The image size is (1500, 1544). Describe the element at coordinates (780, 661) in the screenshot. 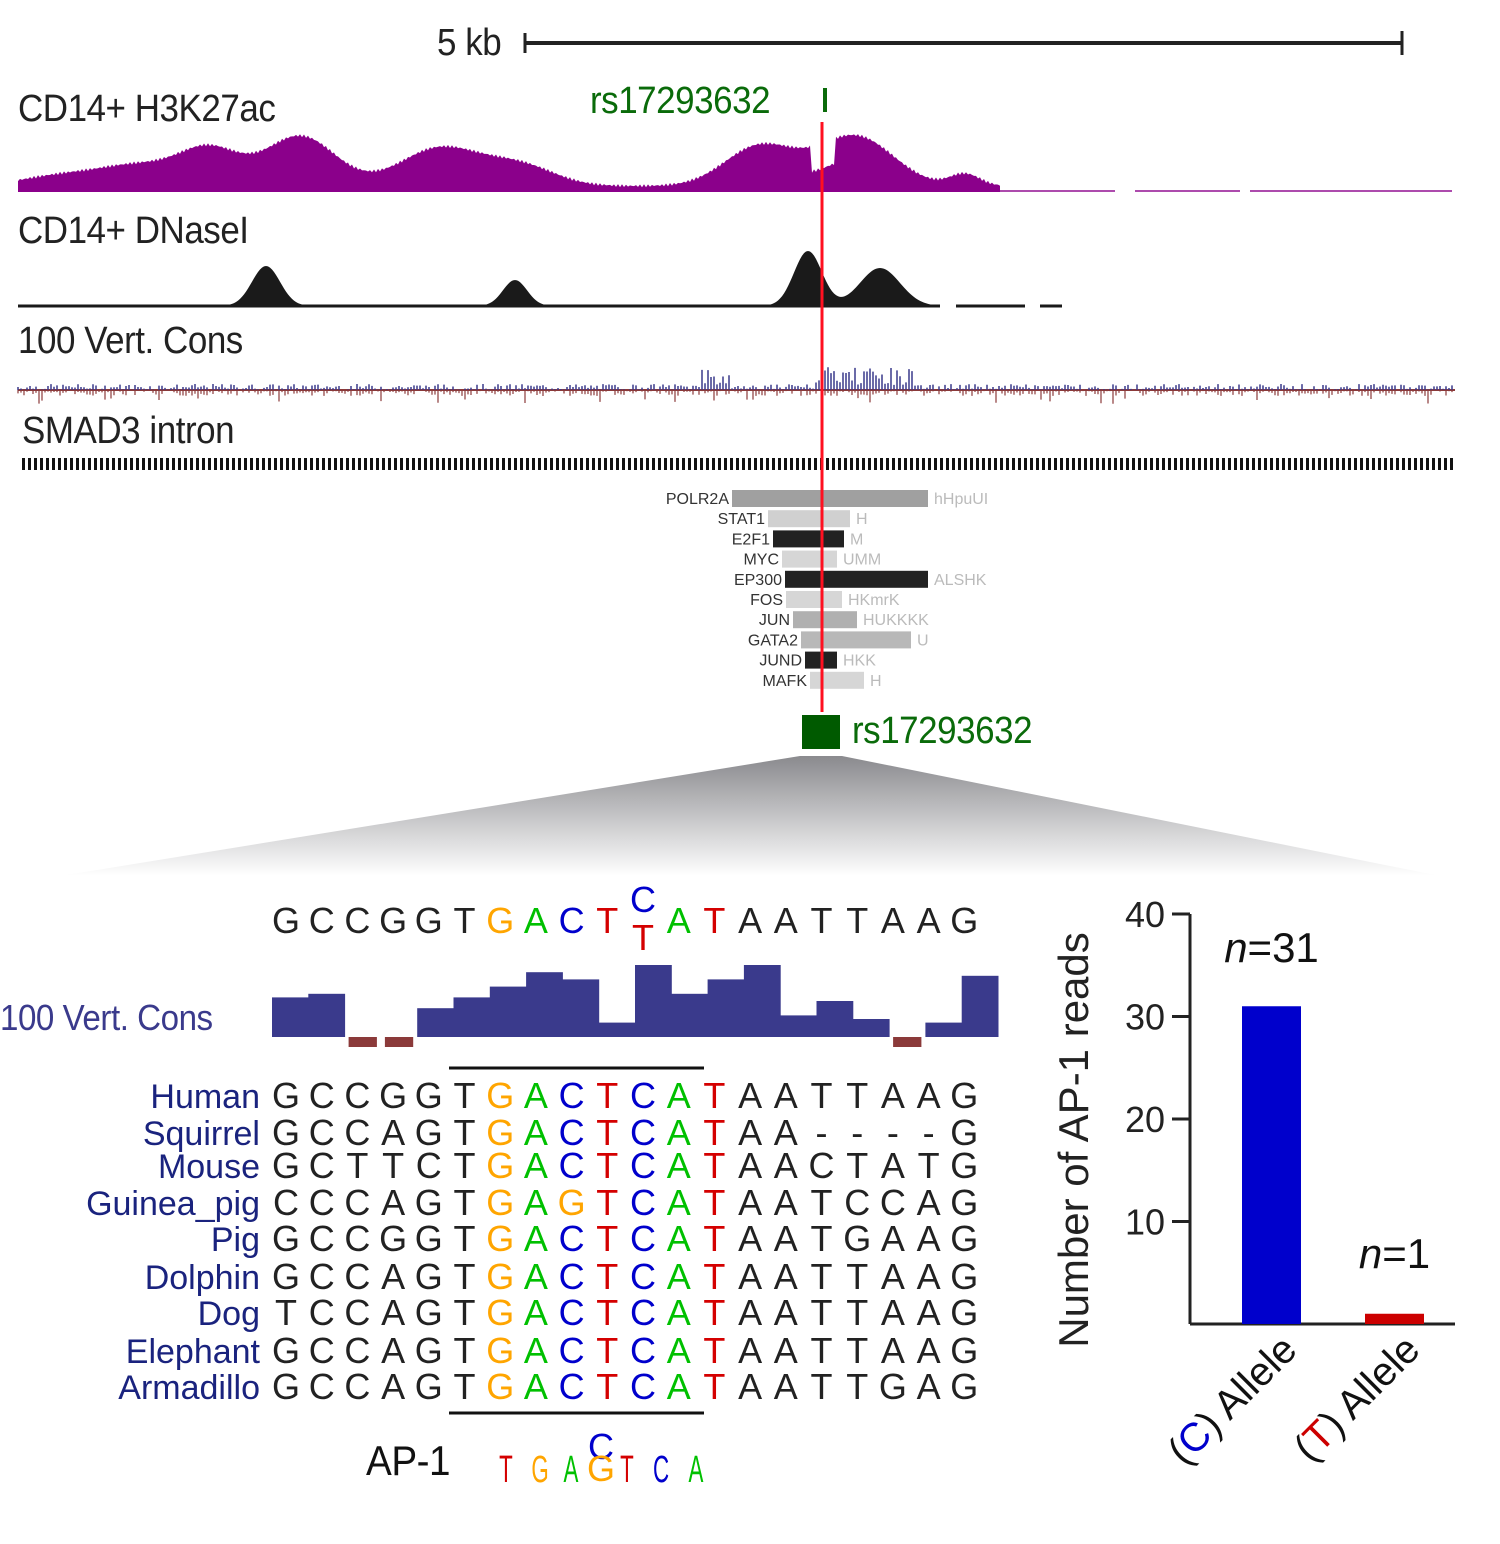

I see `tf-name: JUND` at that location.